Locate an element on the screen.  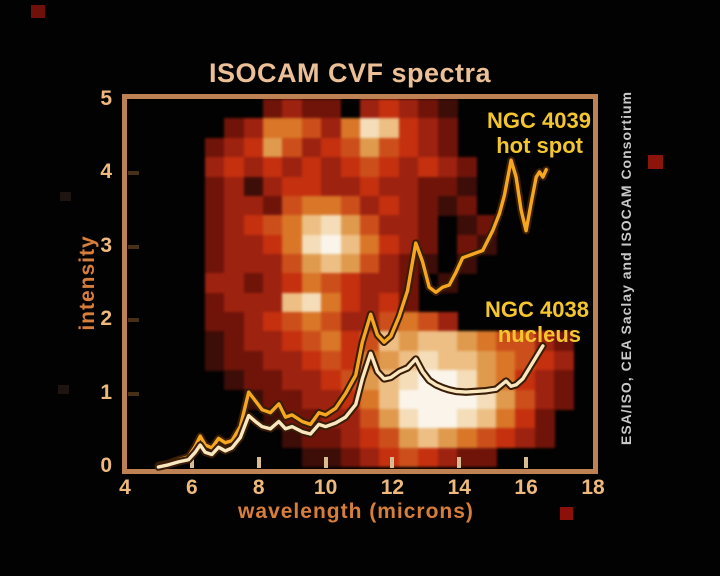
nucleus-spectrum-curve is located at coordinates (350, 406).